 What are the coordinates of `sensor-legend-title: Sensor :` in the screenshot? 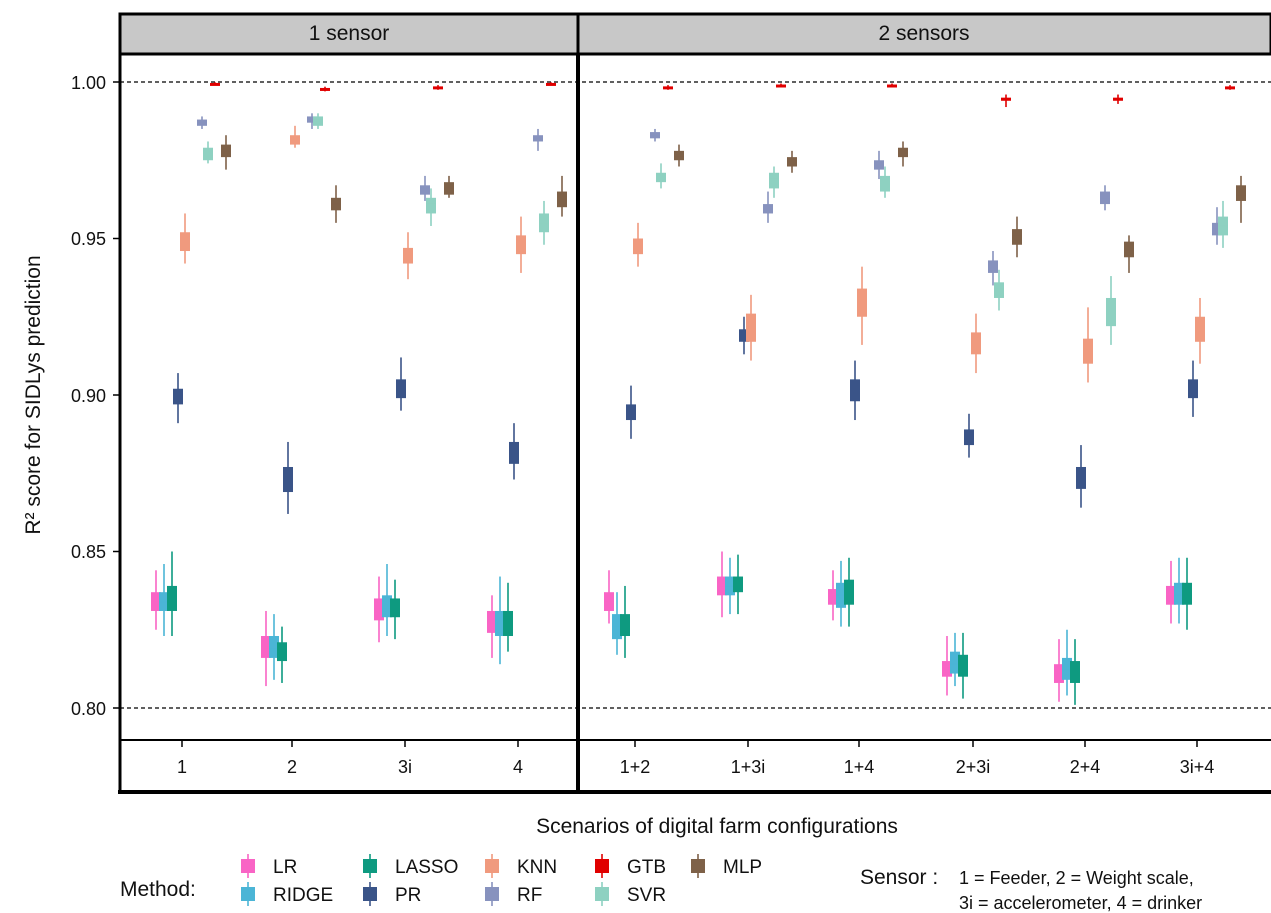 It's located at (899, 877).